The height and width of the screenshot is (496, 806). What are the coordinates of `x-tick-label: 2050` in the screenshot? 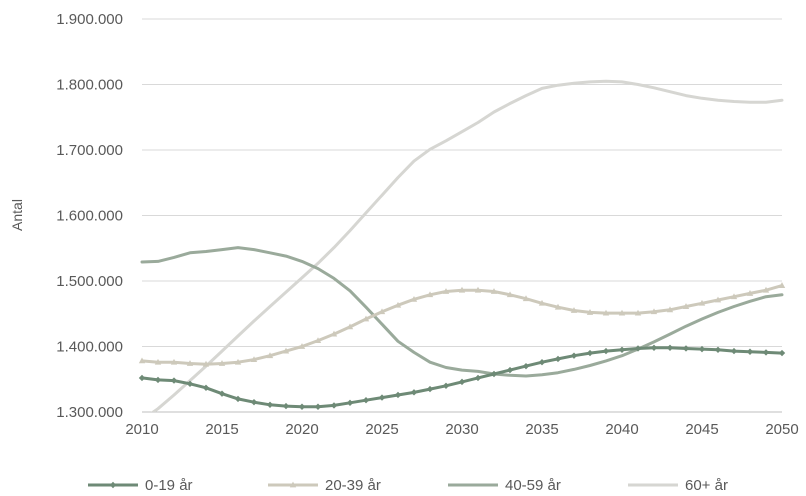 It's located at (781, 429).